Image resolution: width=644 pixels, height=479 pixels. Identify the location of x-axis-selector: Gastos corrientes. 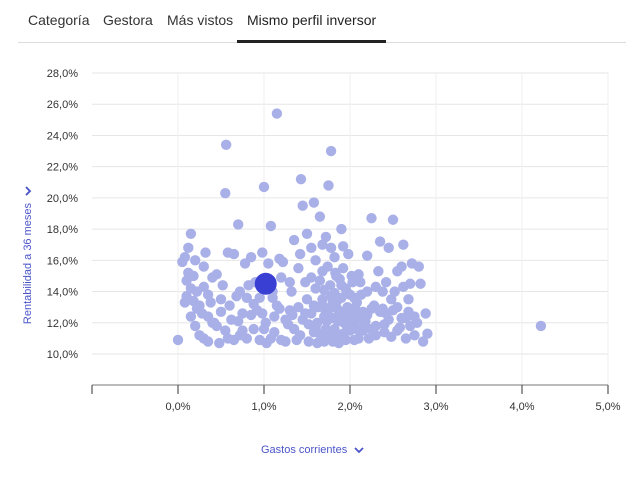
(312, 450).